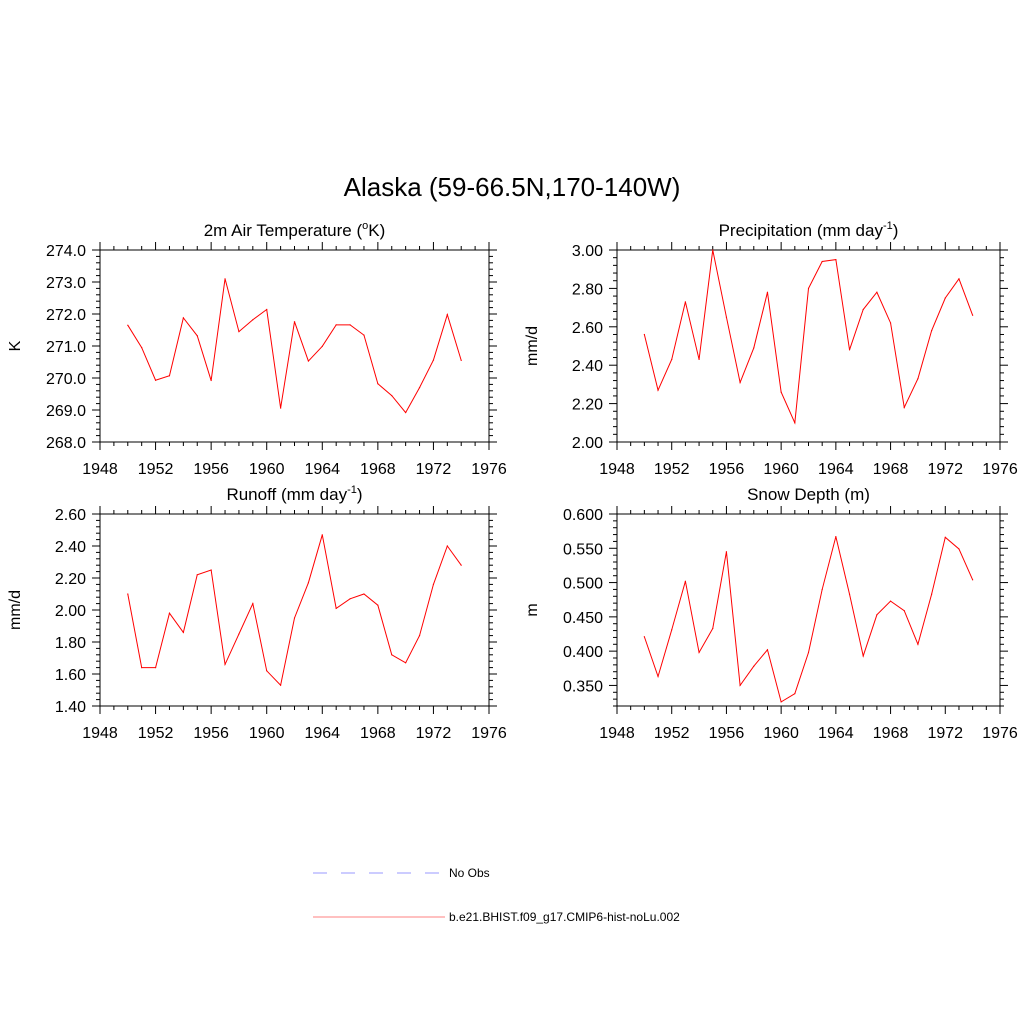  What do you see at coordinates (66, 411) in the screenshot?
I see `y-tick-label: 269.0` at bounding box center [66, 411].